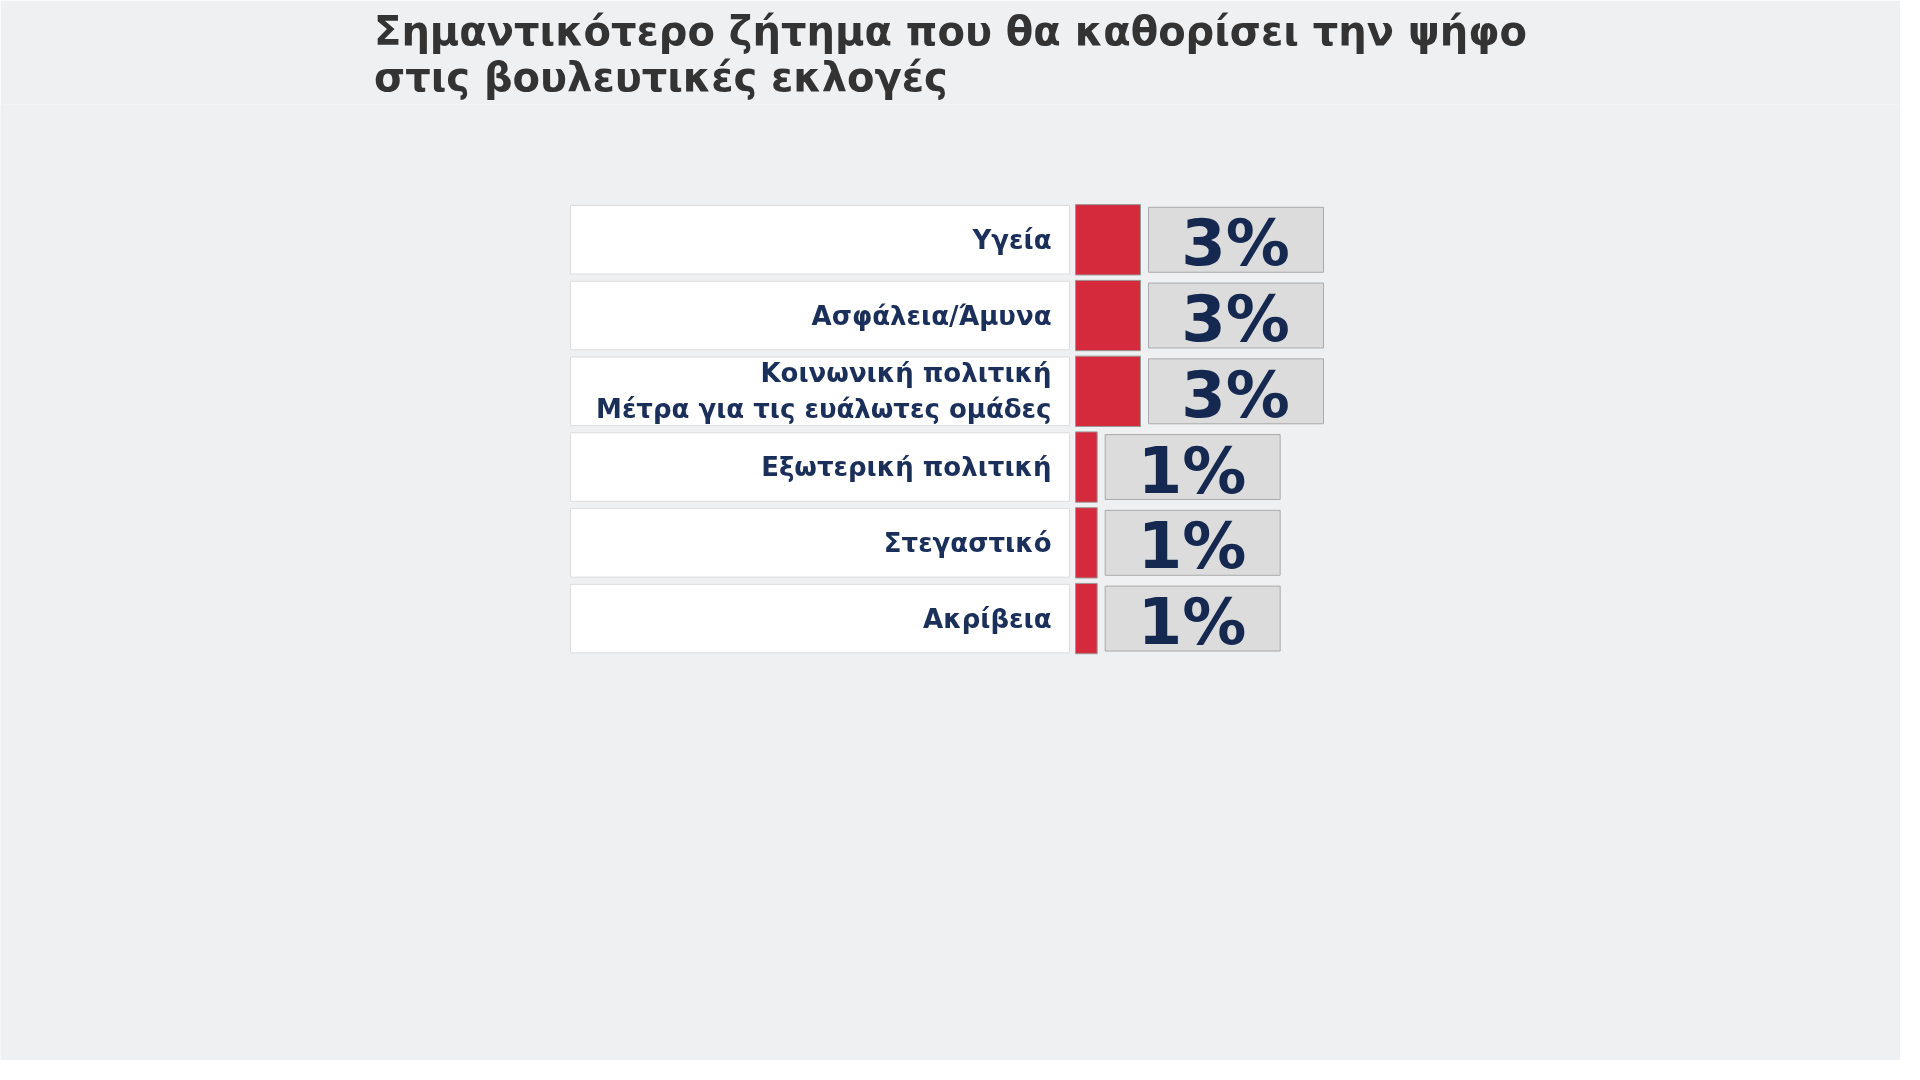 This screenshot has height=1080, width=1920. I want to click on y-tick-label: Υγεία, so click(1011, 239).